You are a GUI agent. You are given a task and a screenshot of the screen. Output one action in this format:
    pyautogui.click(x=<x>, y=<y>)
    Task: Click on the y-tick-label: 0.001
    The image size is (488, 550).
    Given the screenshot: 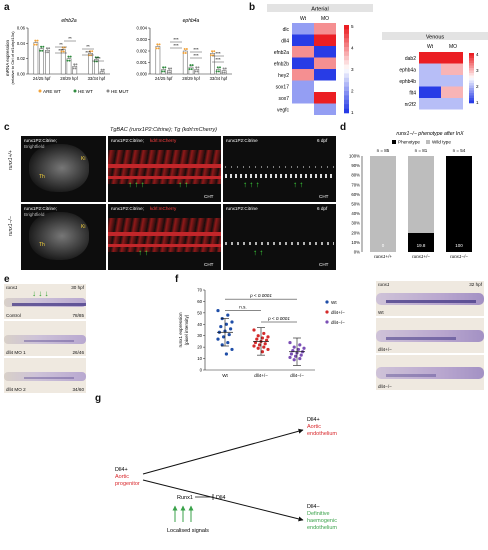 What is the action you would take?
    pyautogui.click(x=142, y=62)
    